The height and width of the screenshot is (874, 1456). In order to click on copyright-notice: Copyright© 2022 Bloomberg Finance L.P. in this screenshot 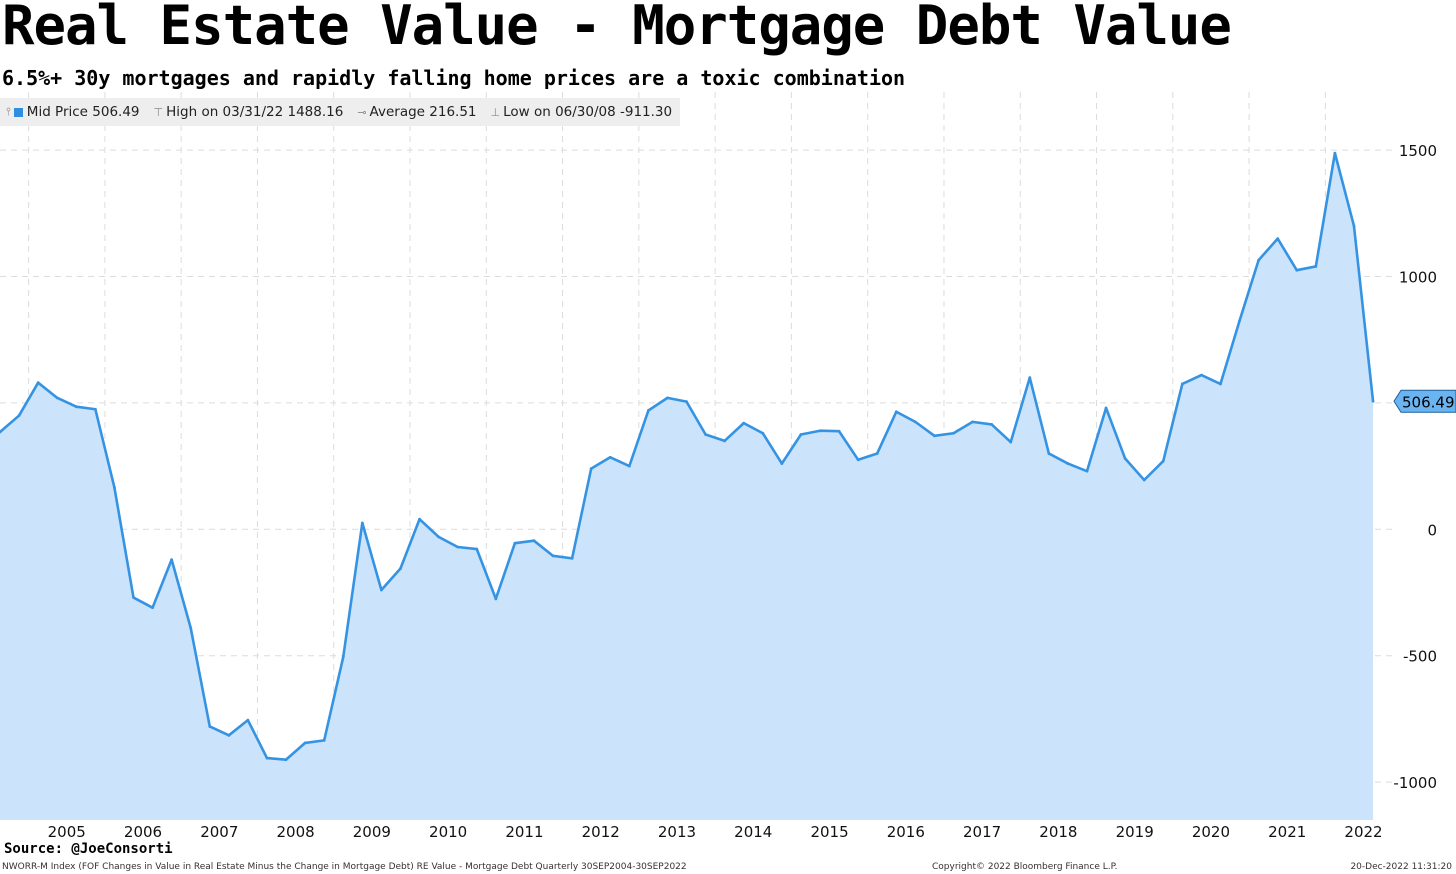, I will do `click(1025, 867)`.